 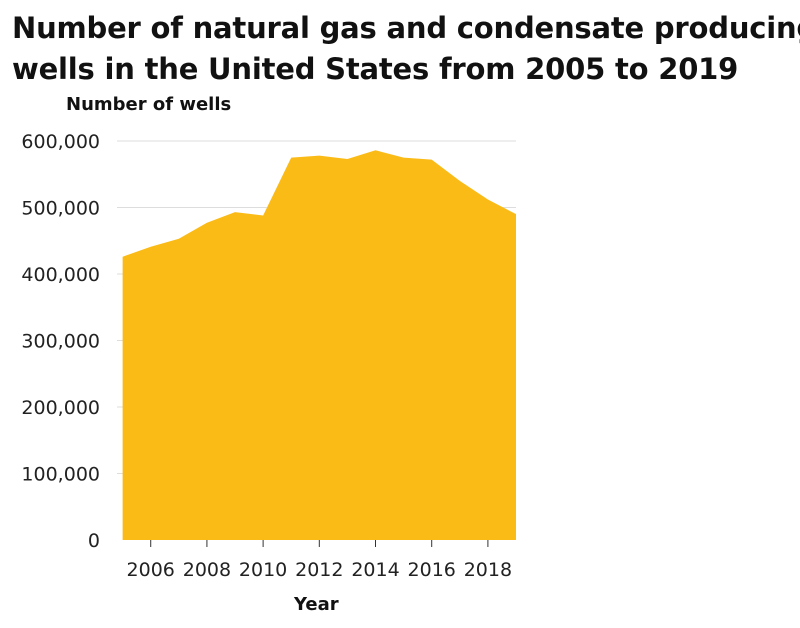 I want to click on x-tick-label: 2012, so click(x=319, y=570).